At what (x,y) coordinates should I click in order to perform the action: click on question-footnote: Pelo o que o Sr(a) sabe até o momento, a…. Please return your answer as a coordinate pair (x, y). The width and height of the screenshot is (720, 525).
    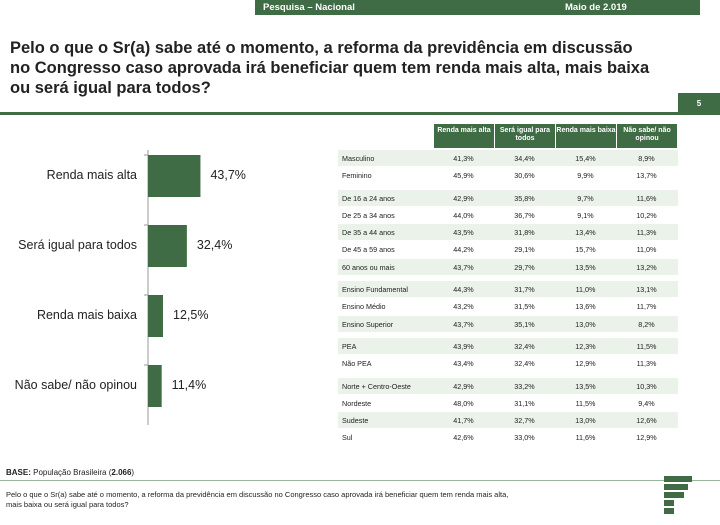
    Looking at the image, I should click on (257, 499).